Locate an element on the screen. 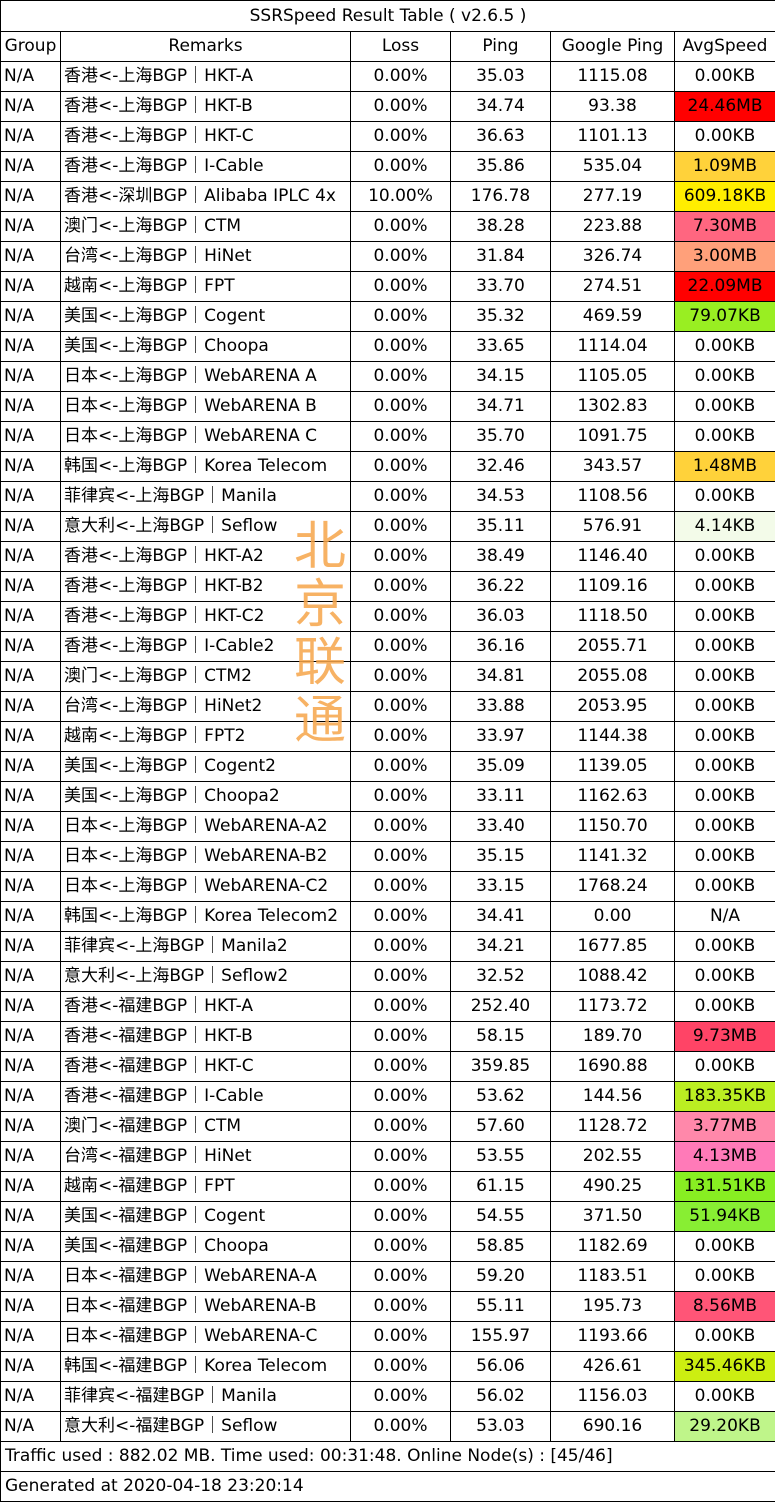 The height and width of the screenshot is (1502, 775). cell-ping: 54.55 is located at coordinates (501, 1217).